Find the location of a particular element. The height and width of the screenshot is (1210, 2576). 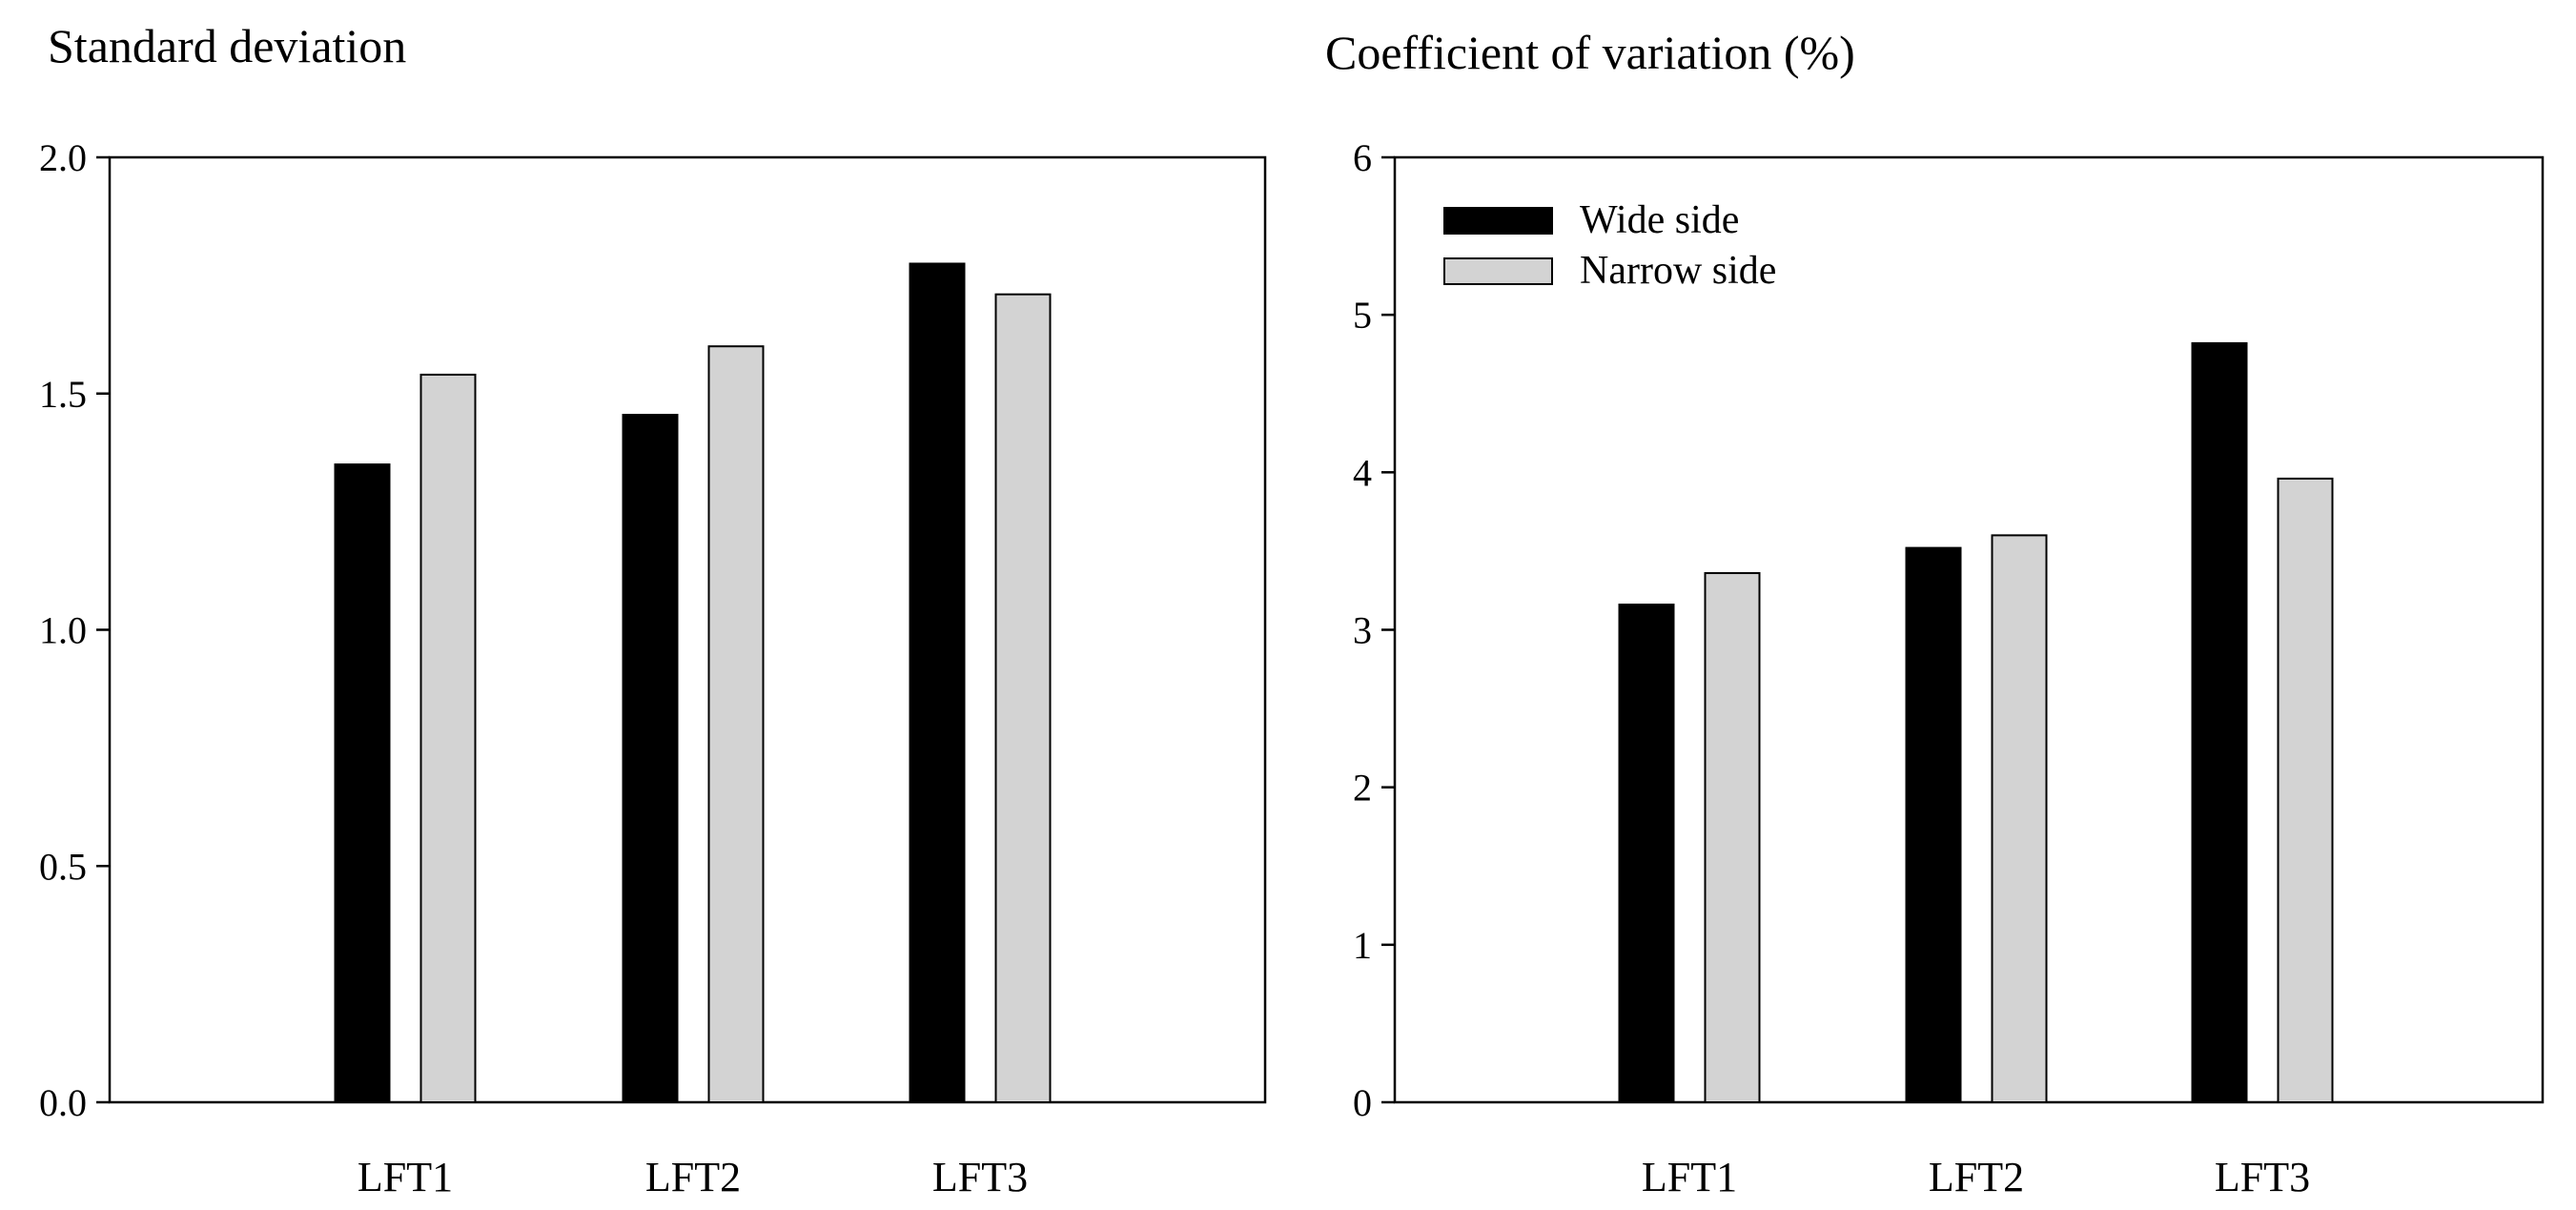

y-tick-label: 2 is located at coordinates (1362, 789).